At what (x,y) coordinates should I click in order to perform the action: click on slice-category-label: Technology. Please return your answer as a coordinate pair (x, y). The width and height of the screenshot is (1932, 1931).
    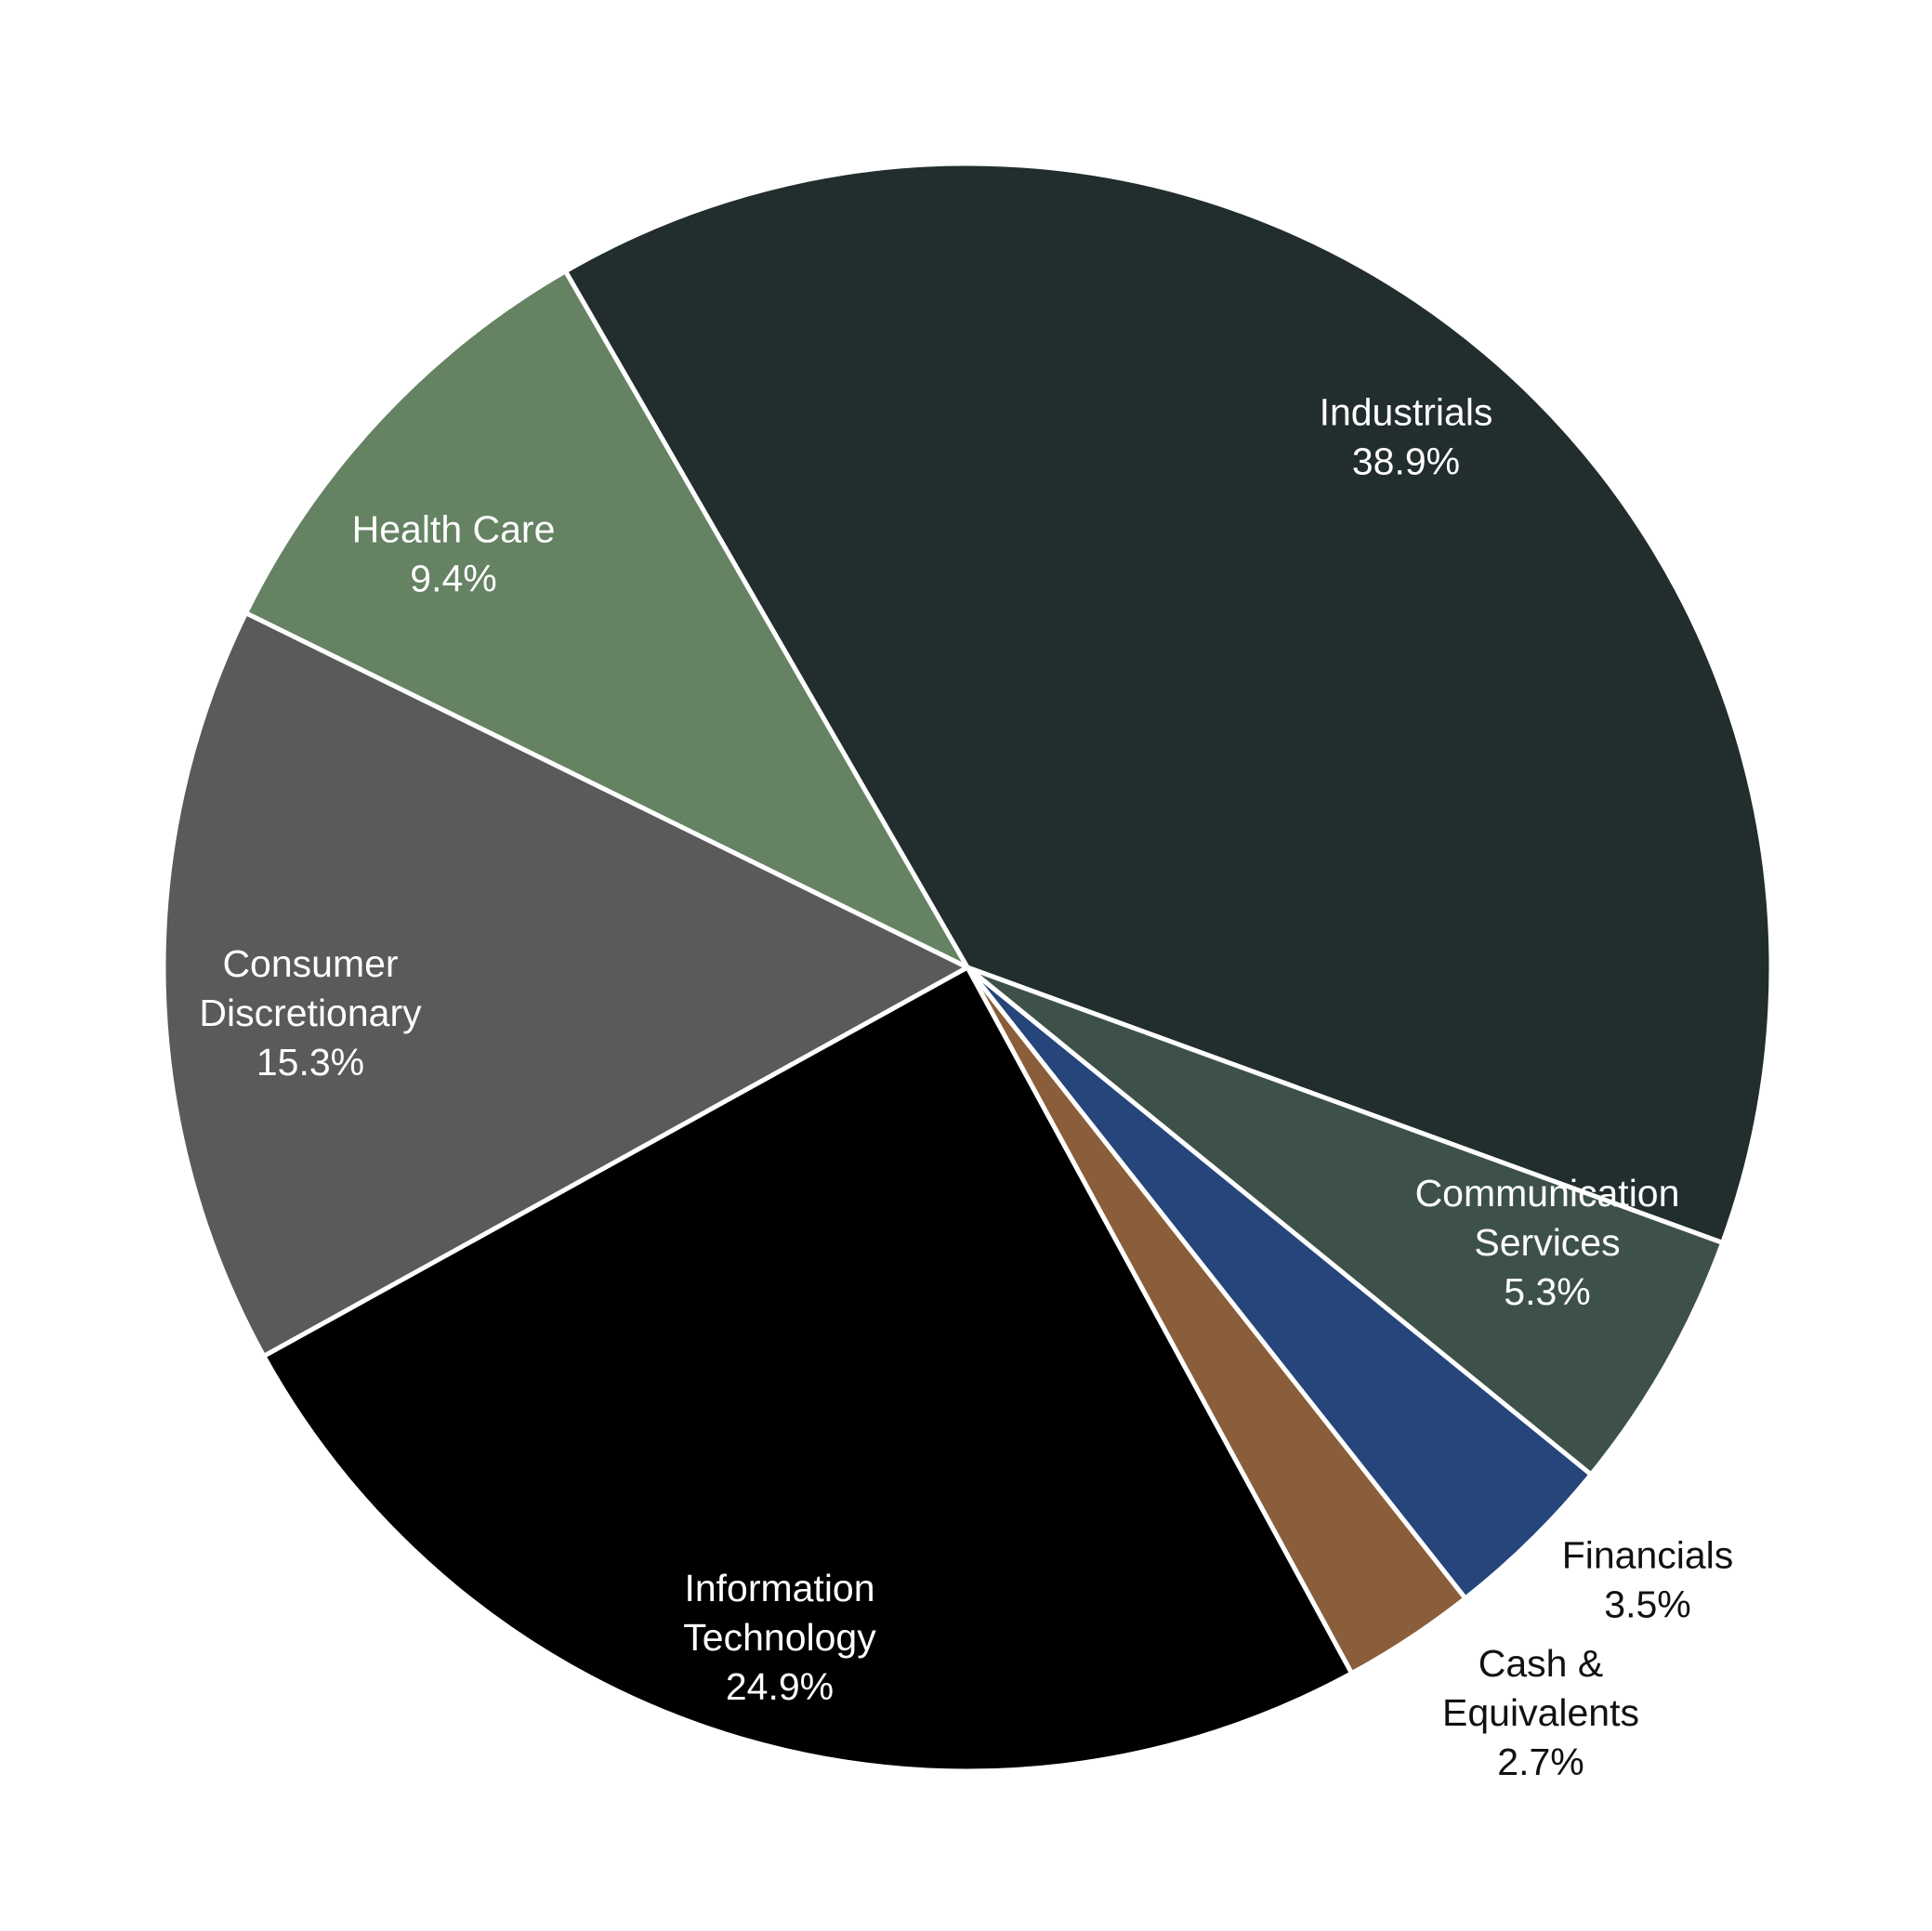
    Looking at the image, I should click on (779, 1637).